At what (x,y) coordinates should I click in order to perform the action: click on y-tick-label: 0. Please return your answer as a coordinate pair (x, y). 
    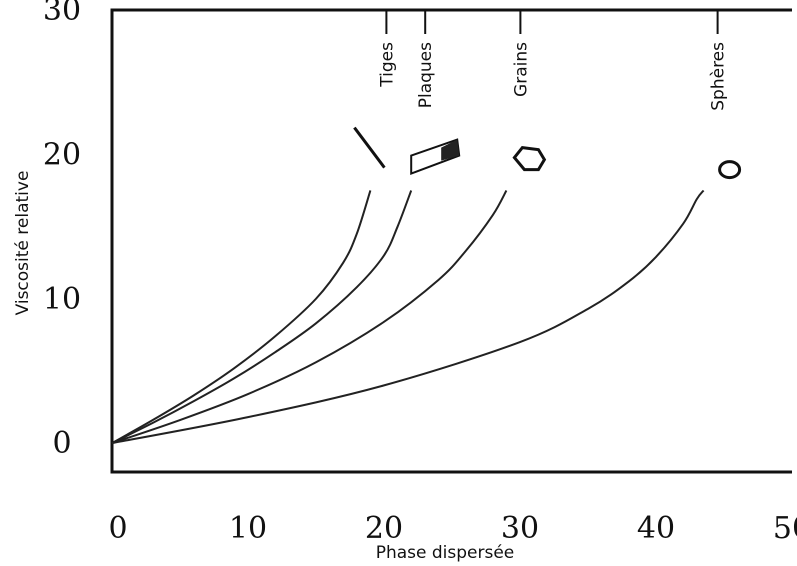
    Looking at the image, I should click on (61, 443).